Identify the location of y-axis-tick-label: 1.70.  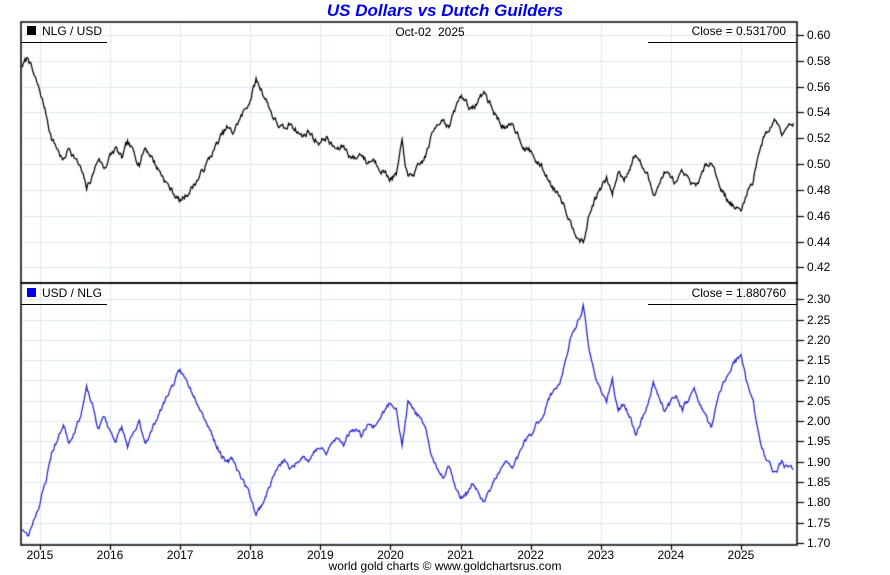
(819, 542).